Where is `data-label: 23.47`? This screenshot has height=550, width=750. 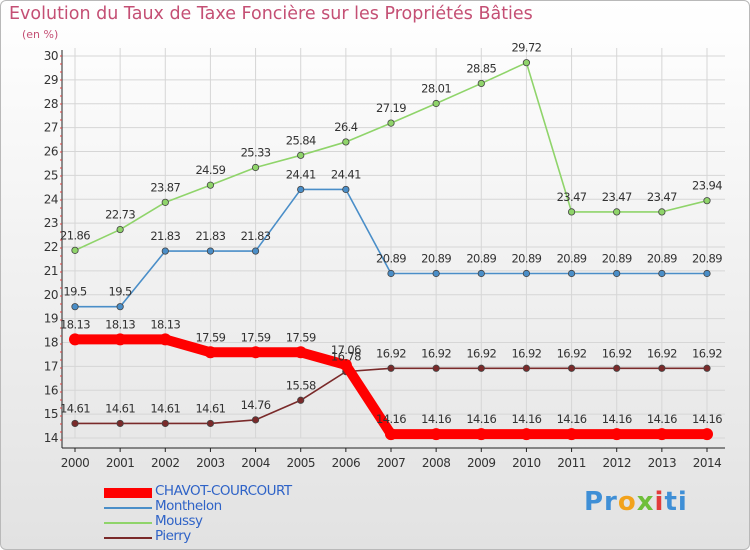
data-label: 23.47 is located at coordinates (617, 197).